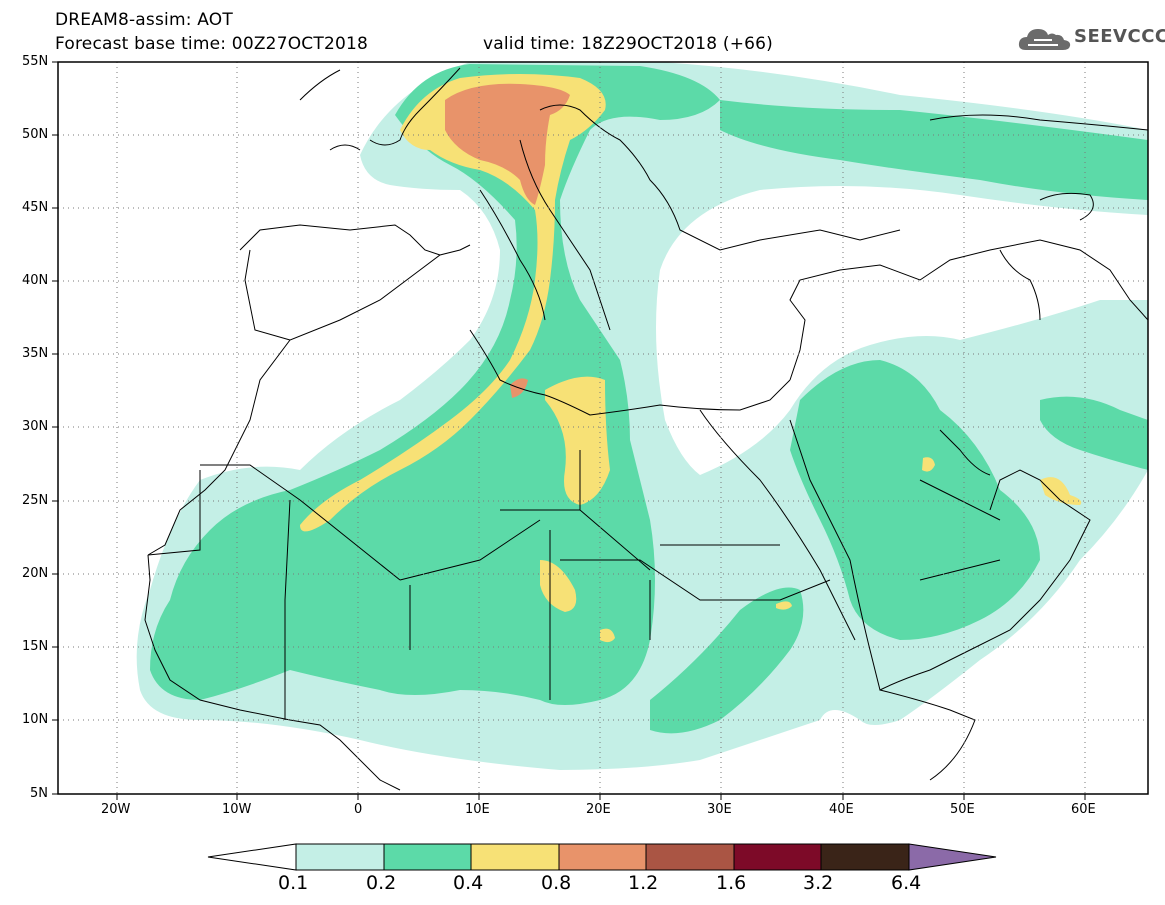 Image resolution: width=1165 pixels, height=905 pixels. I want to click on colorbar-label: 0.8, so click(556, 883).